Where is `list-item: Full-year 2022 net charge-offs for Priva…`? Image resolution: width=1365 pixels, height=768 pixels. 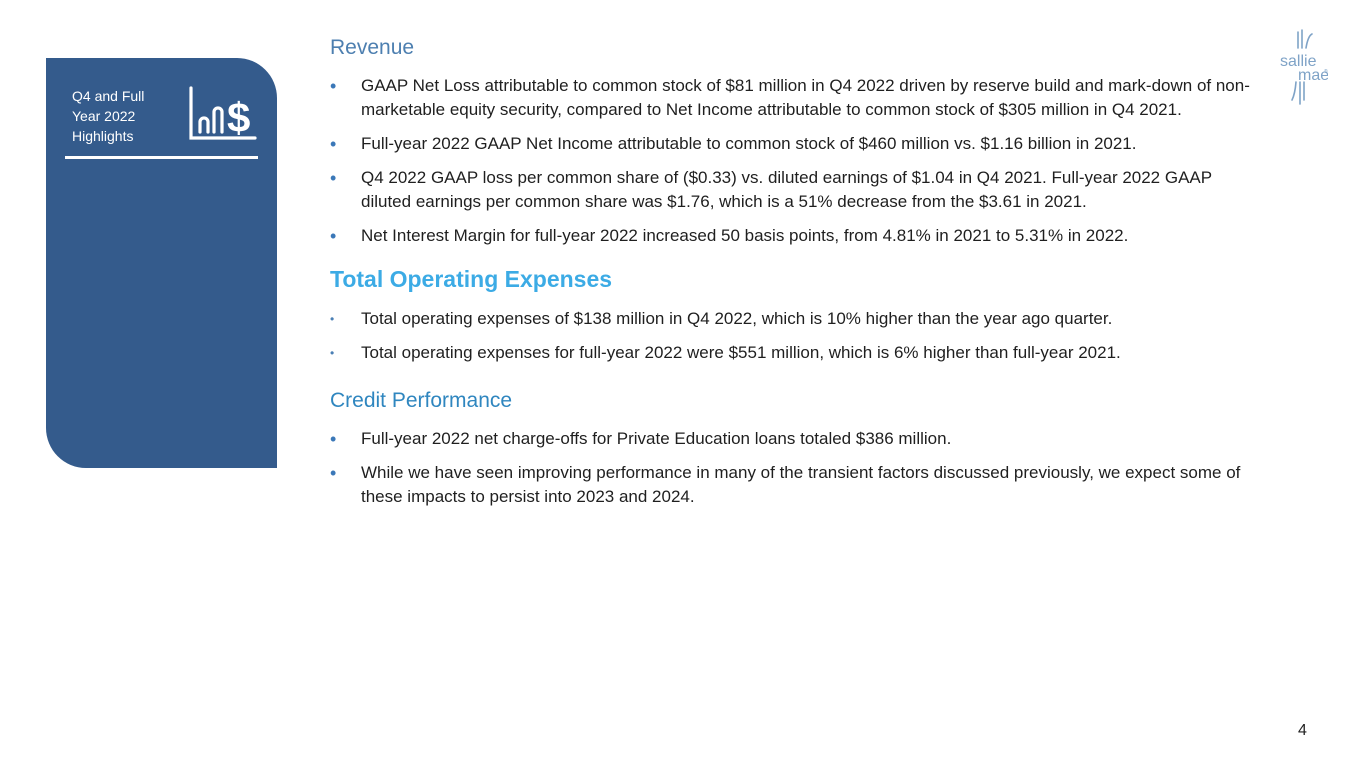 list-item: Full-year 2022 net charge-offs for Priva… is located at coordinates (795, 439).